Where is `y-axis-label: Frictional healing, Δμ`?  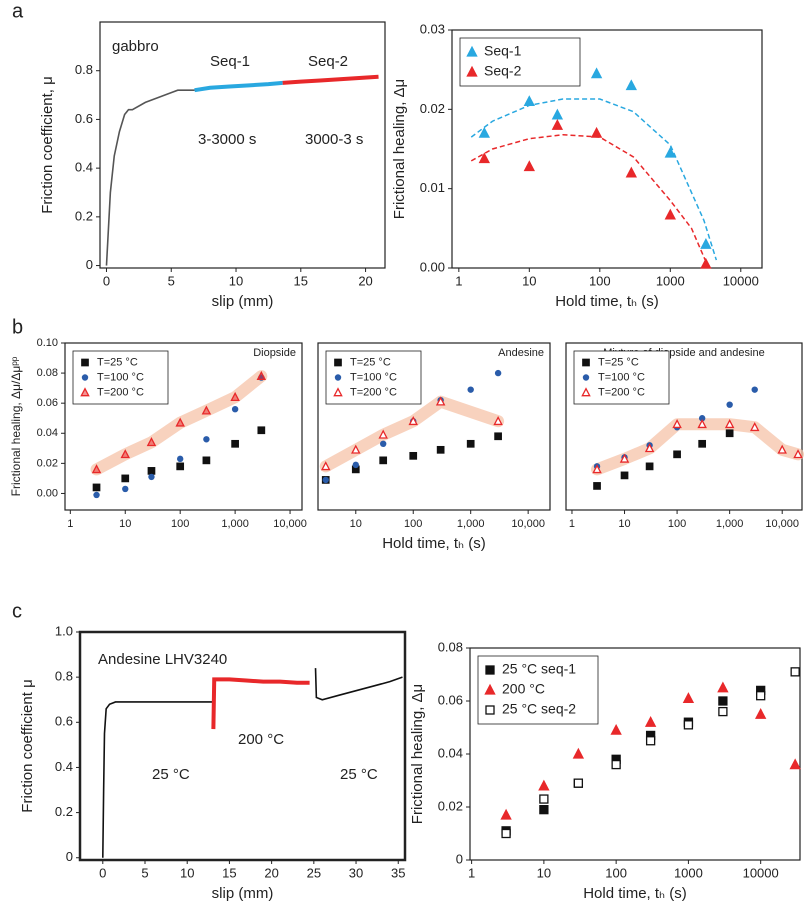
y-axis-label: Frictional healing, Δμ is located at coordinates (399, 149).